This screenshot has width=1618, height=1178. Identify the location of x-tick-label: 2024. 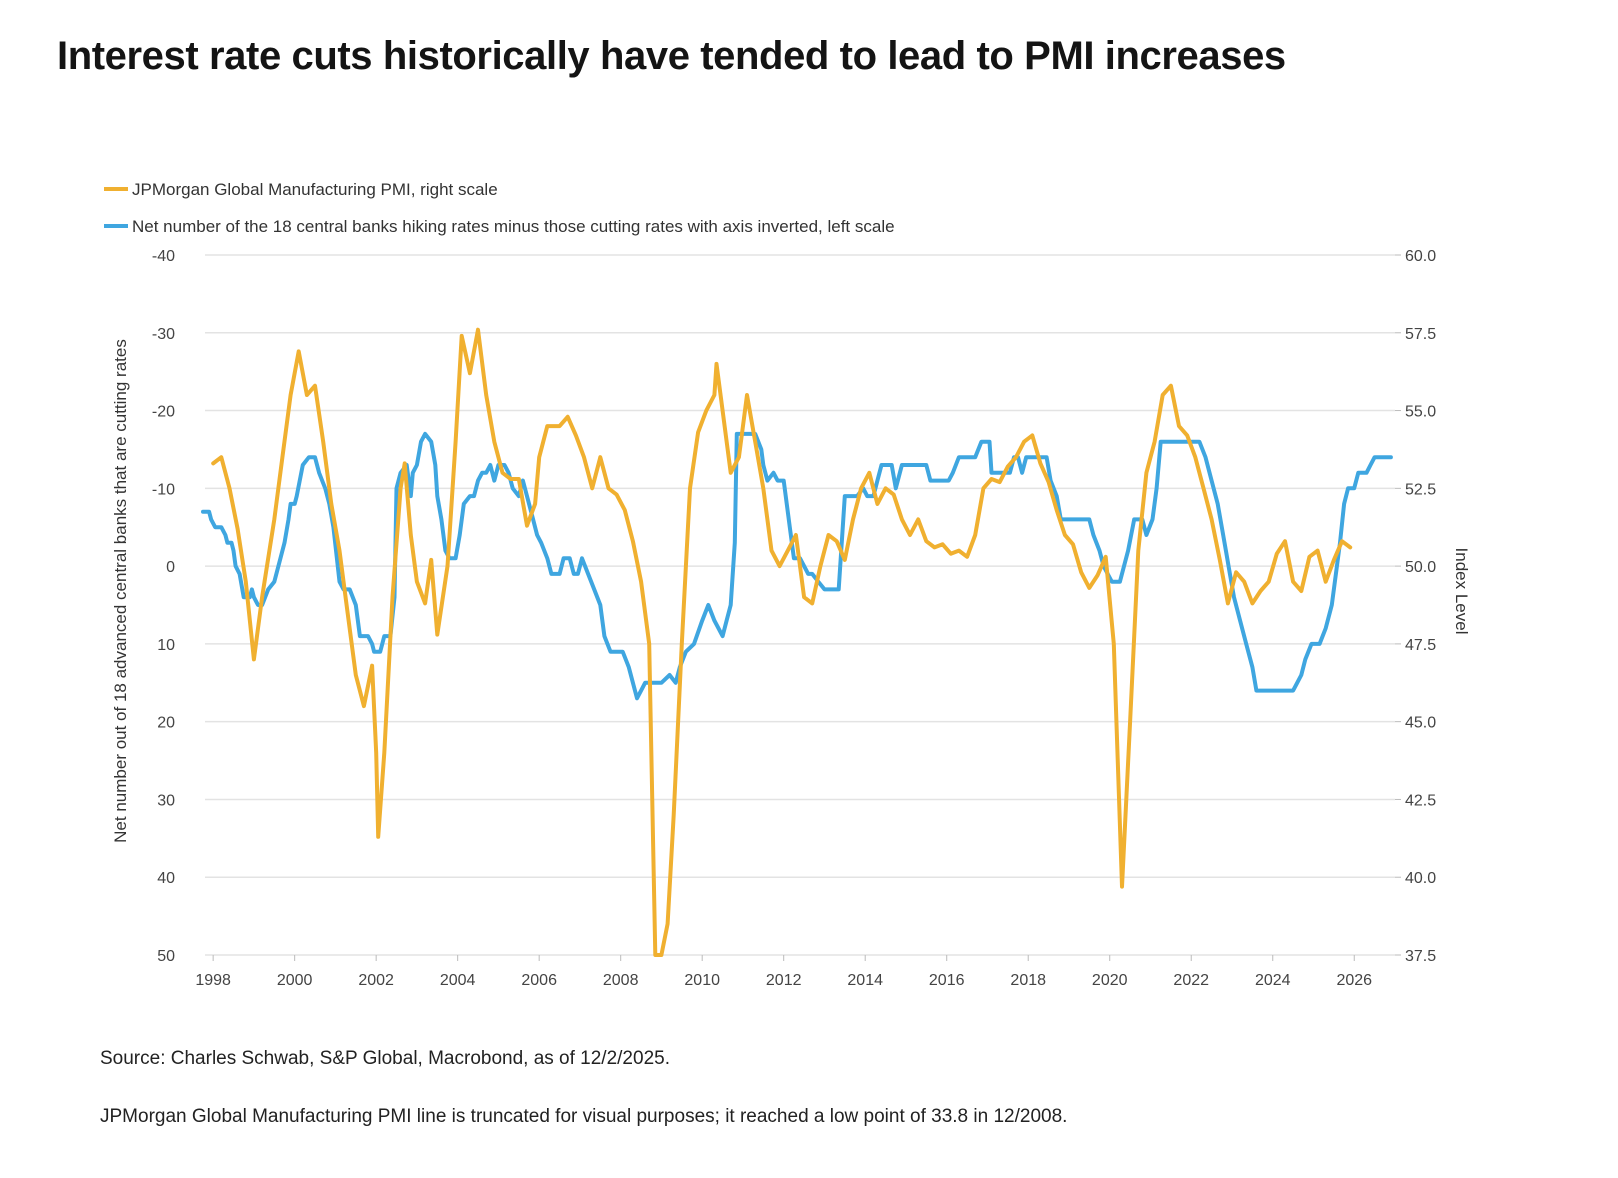
(1273, 980).